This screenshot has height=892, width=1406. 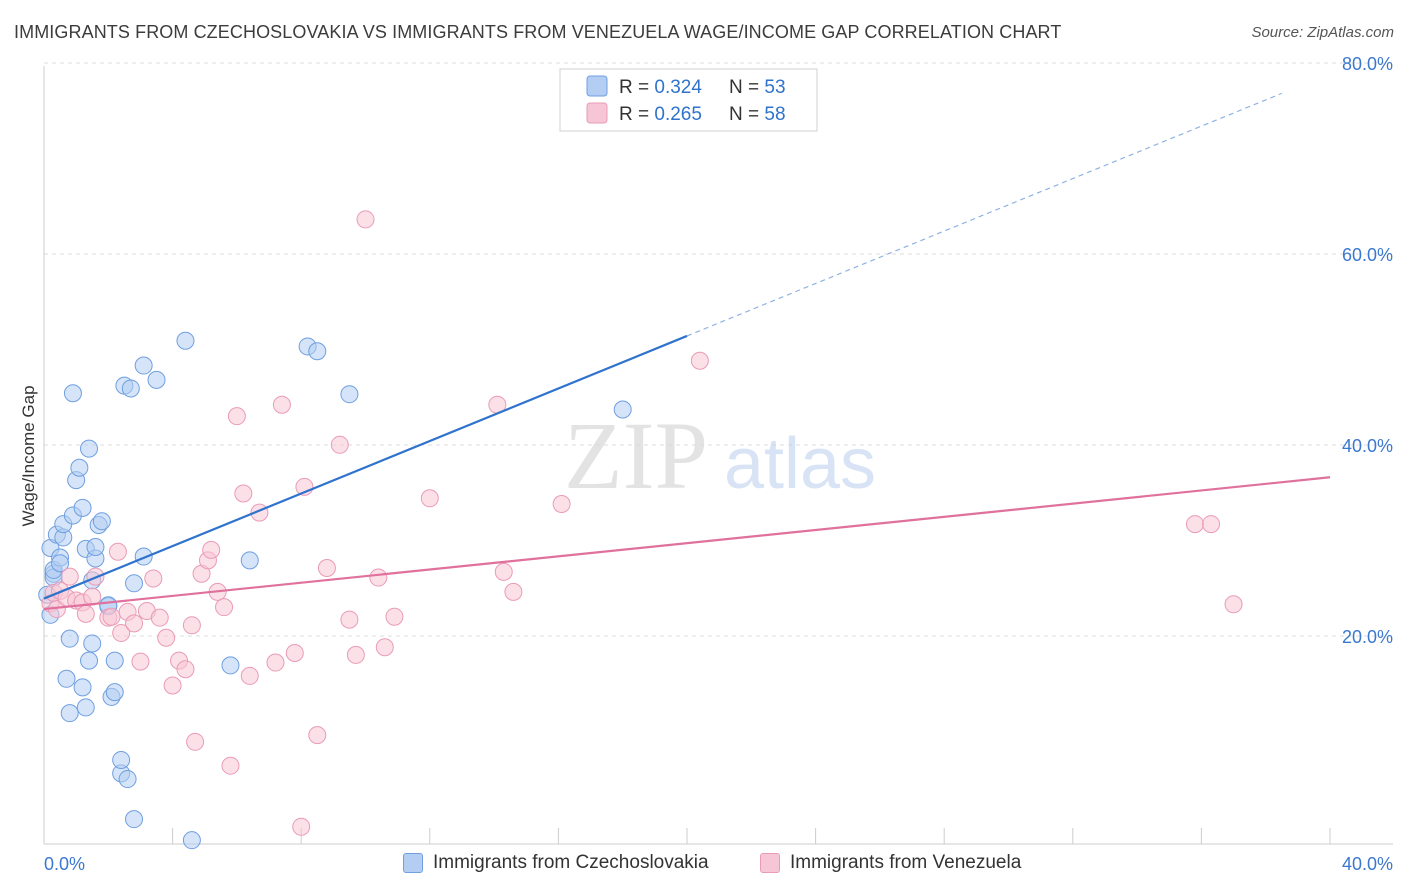 I want to click on legend-r-value-2: 0.265, so click(x=678, y=114).